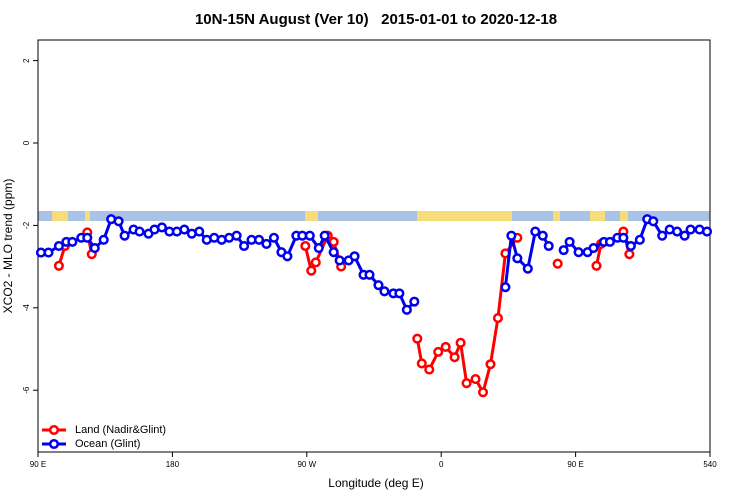  Describe the element at coordinates (374, 216) in the screenshot. I see `land-mask-strip` at that location.